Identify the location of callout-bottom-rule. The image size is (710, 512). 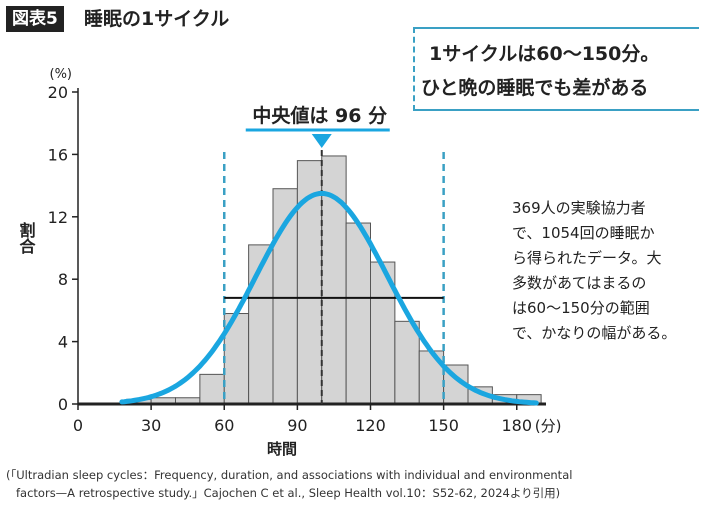
(556, 110).